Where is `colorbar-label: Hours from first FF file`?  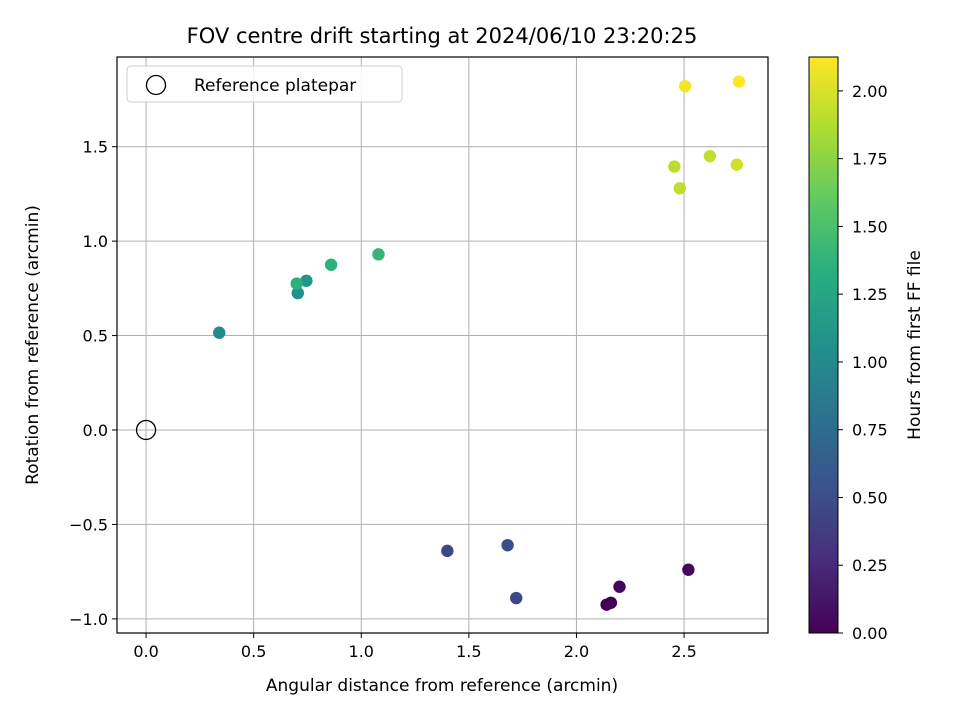
colorbar-label: Hours from first FF file is located at coordinates (915, 345).